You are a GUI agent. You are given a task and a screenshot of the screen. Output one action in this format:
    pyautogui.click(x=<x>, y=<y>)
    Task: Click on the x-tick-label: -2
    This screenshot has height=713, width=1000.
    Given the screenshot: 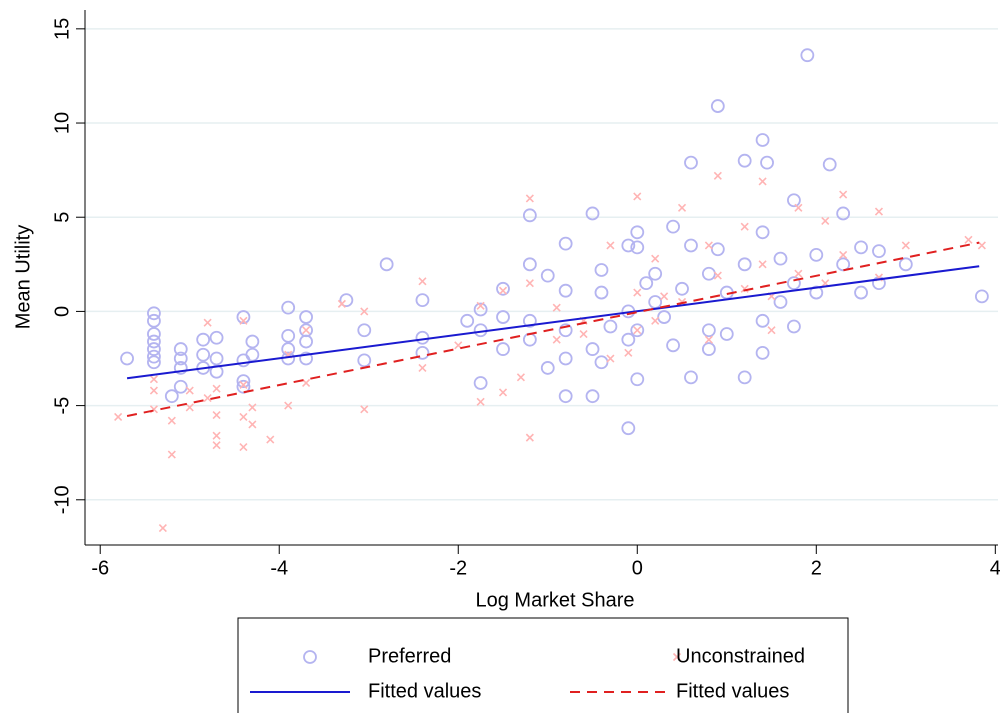 What is the action you would take?
    pyautogui.click(x=458, y=568)
    